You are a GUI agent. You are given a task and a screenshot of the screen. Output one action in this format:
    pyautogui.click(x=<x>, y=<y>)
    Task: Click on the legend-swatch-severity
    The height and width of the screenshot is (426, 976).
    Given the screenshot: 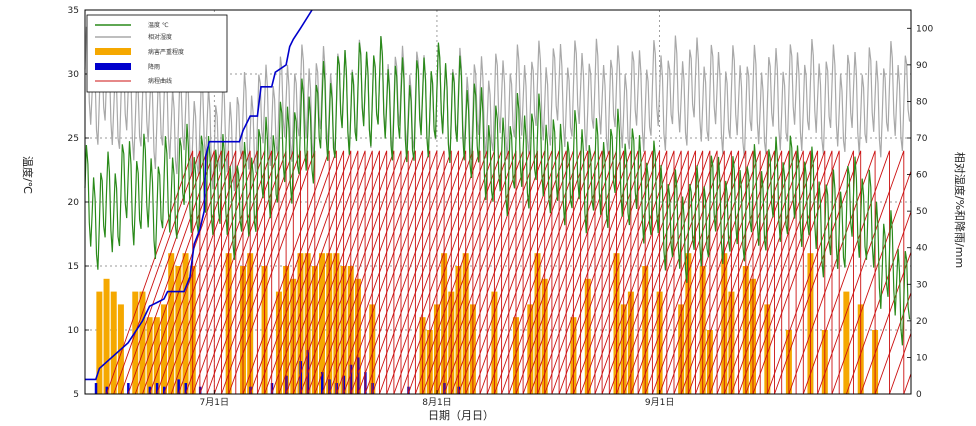 What is the action you would take?
    pyautogui.click(x=113, y=51)
    